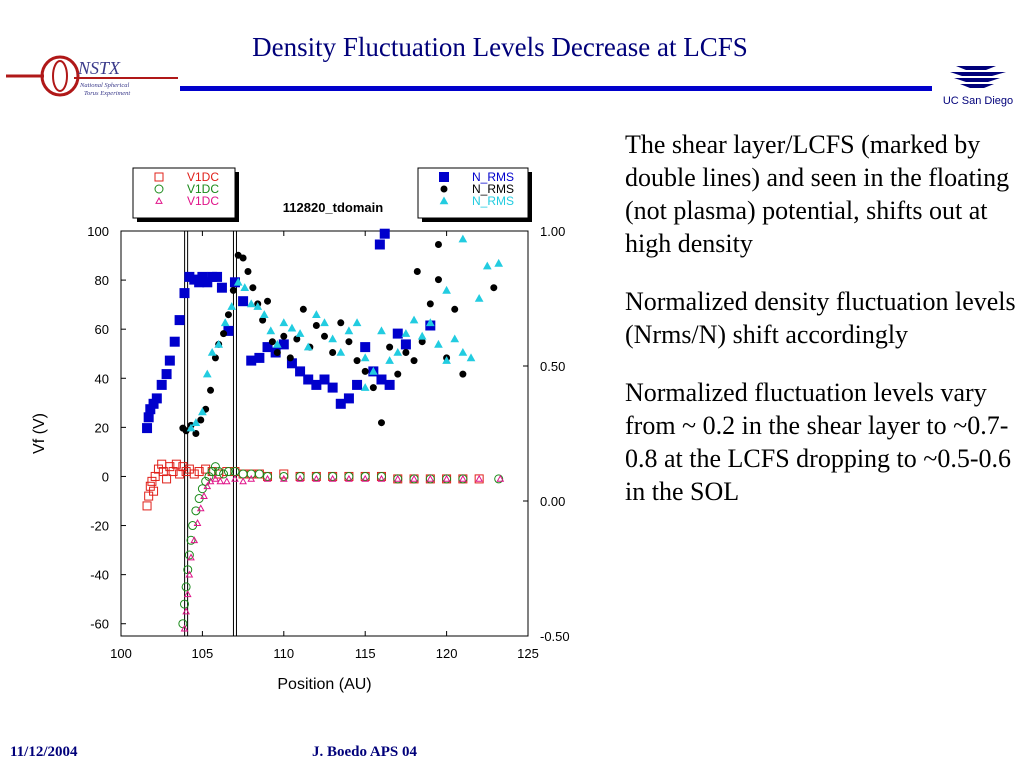 The width and height of the screenshot is (1024, 768). What do you see at coordinates (121, 653) in the screenshot?
I see `x-tick-label: 100` at bounding box center [121, 653].